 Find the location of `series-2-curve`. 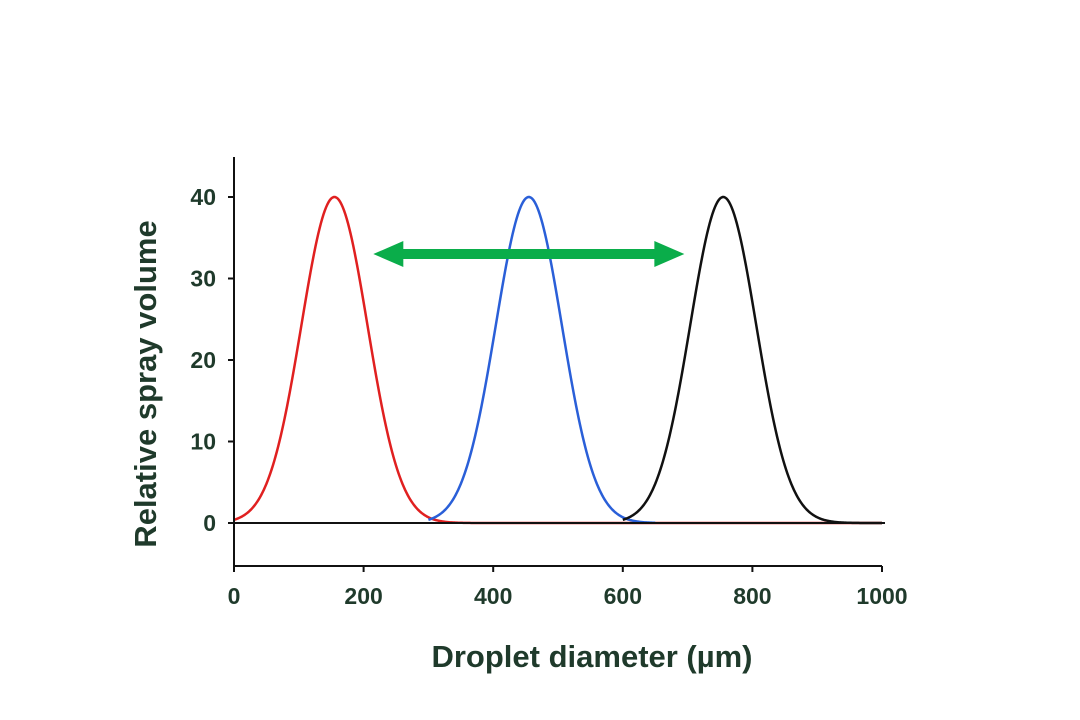

series-2-curve is located at coordinates (542, 360).